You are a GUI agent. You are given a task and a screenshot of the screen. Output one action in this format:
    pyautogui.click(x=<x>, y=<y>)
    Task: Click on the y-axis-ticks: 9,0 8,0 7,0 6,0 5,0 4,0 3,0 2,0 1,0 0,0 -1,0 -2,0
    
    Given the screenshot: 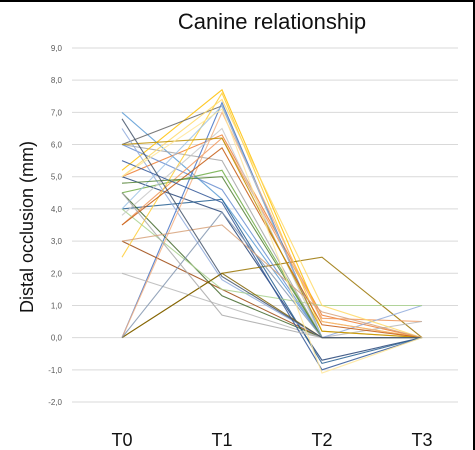 What is the action you would take?
    pyautogui.click(x=55, y=225)
    